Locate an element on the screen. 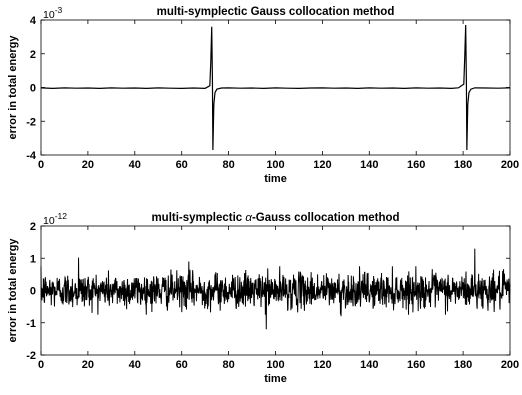 Image resolution: width=522 pixels, height=395 pixels. top-chart-y-tick-label: 2 is located at coordinates (33, 55).